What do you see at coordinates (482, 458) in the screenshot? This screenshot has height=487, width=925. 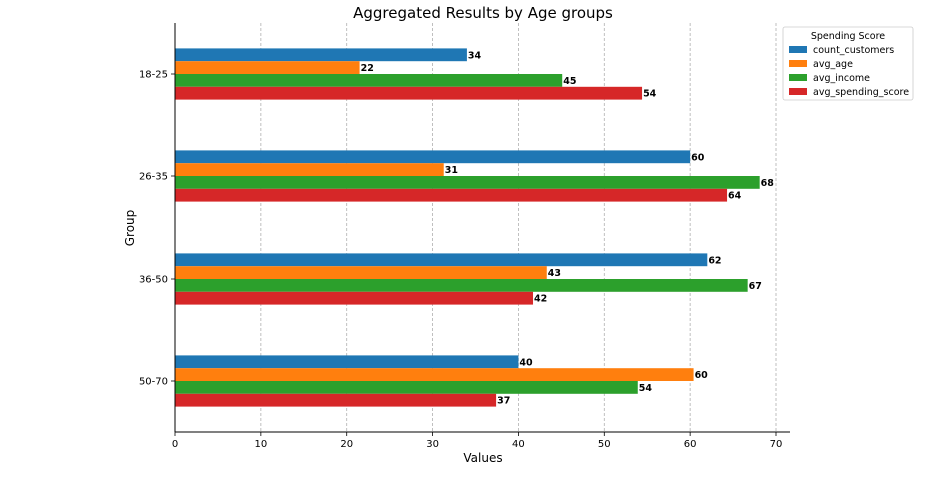 I see `x-axis-label: Values` at bounding box center [482, 458].